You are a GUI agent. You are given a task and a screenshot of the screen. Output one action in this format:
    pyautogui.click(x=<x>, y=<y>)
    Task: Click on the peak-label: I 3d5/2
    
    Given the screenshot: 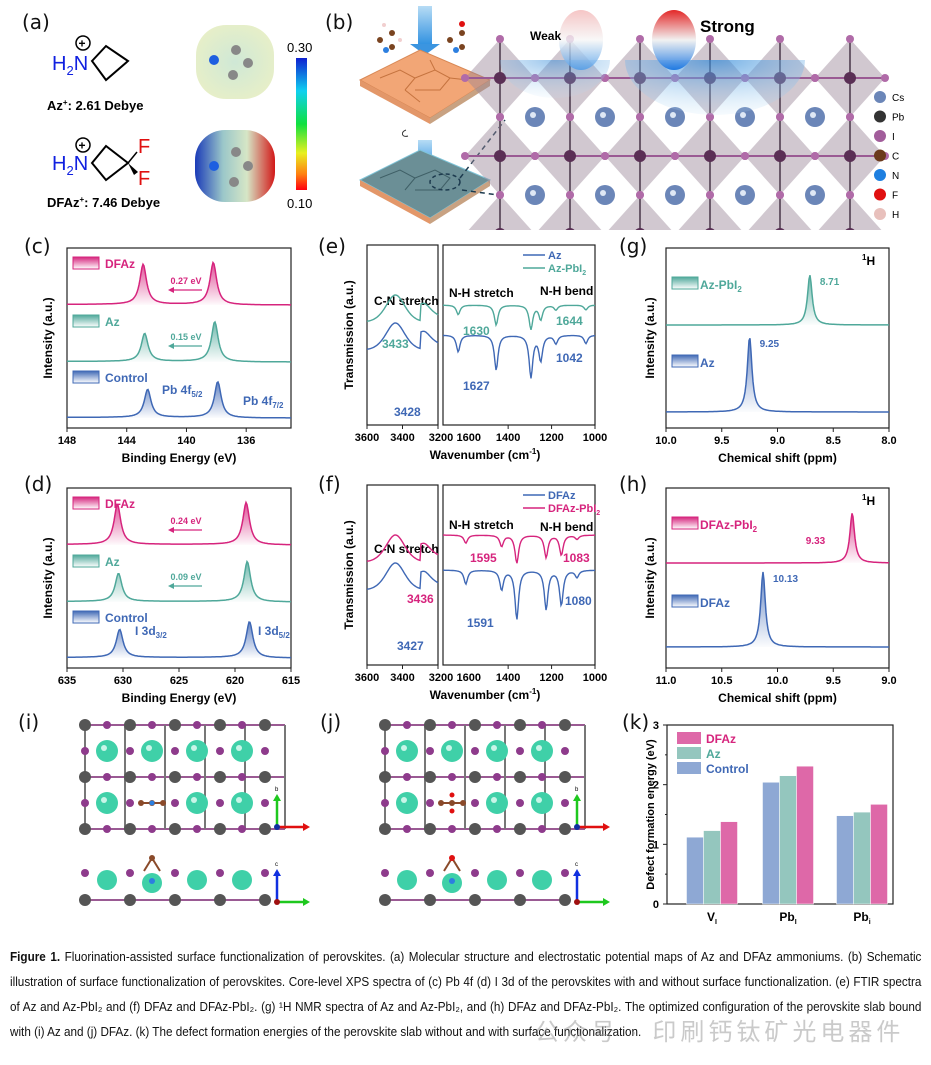 What is the action you would take?
    pyautogui.click(x=274, y=632)
    